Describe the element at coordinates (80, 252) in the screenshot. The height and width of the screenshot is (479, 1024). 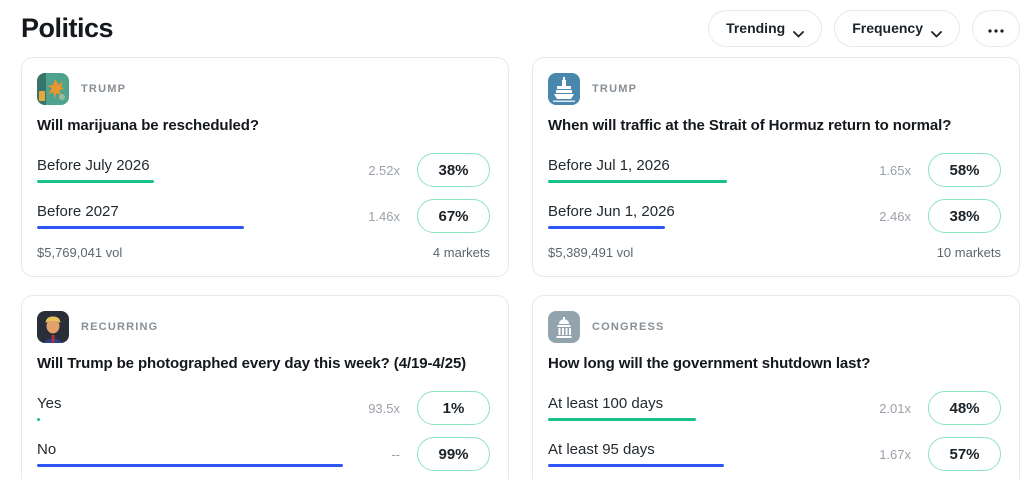
I see `volume-label: $5,769,041 vol` at that location.